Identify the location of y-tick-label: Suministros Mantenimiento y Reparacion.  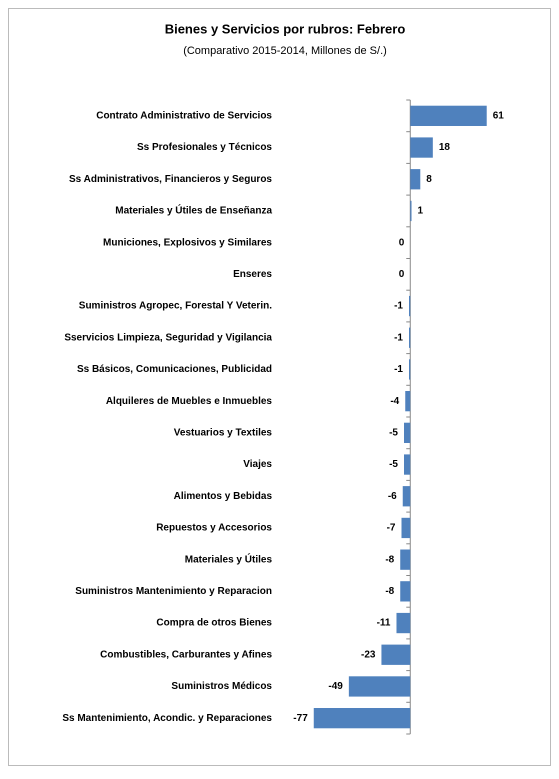
(173, 591).